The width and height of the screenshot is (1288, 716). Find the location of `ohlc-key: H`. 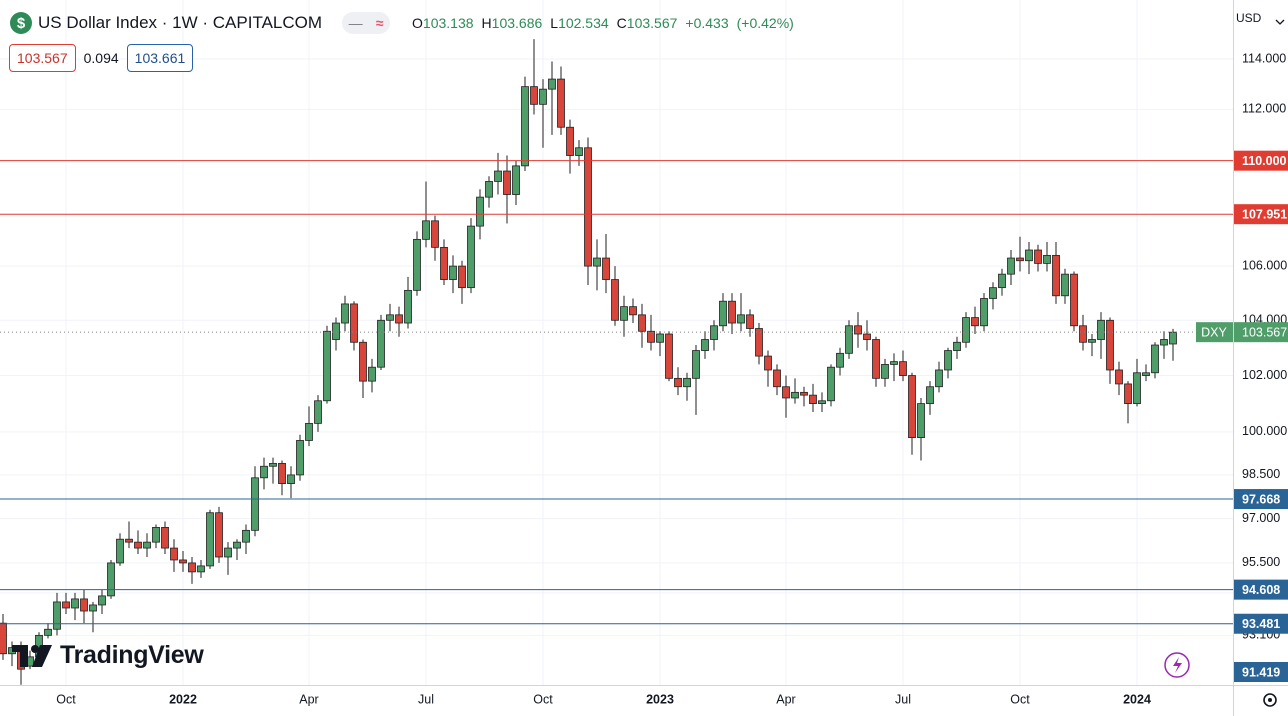

ohlc-key: H is located at coordinates (486, 23).